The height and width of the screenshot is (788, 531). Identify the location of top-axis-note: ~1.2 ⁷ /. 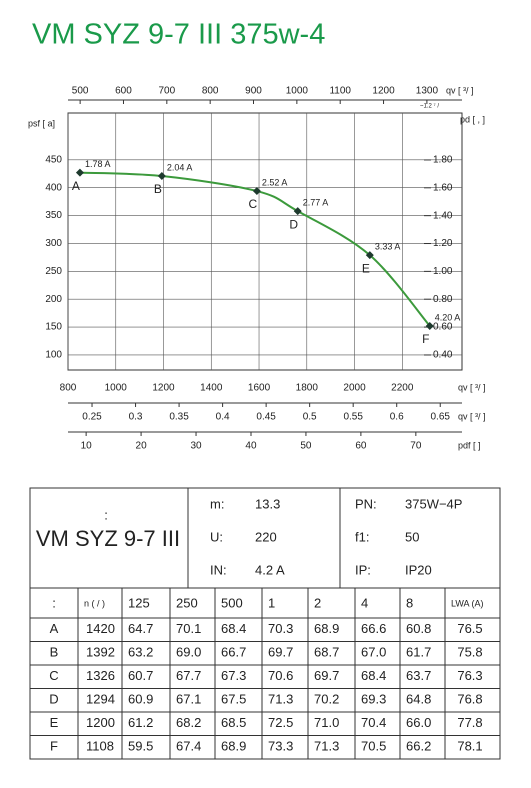
(429, 106).